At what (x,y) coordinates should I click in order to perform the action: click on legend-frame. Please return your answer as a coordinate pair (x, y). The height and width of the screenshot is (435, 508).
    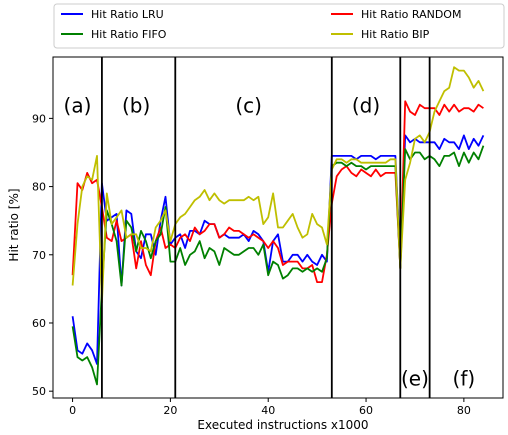
    Looking at the image, I should click on (279, 26).